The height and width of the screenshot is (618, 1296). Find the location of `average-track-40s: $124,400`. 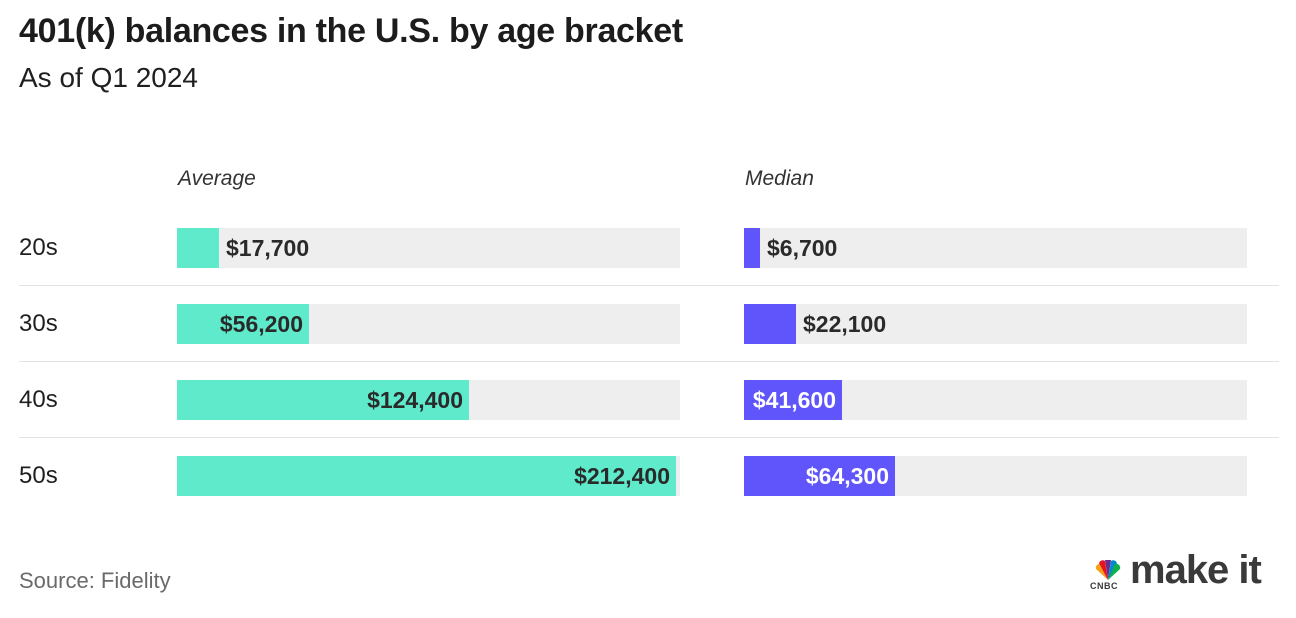

average-track-40s: $124,400 is located at coordinates (428, 400).